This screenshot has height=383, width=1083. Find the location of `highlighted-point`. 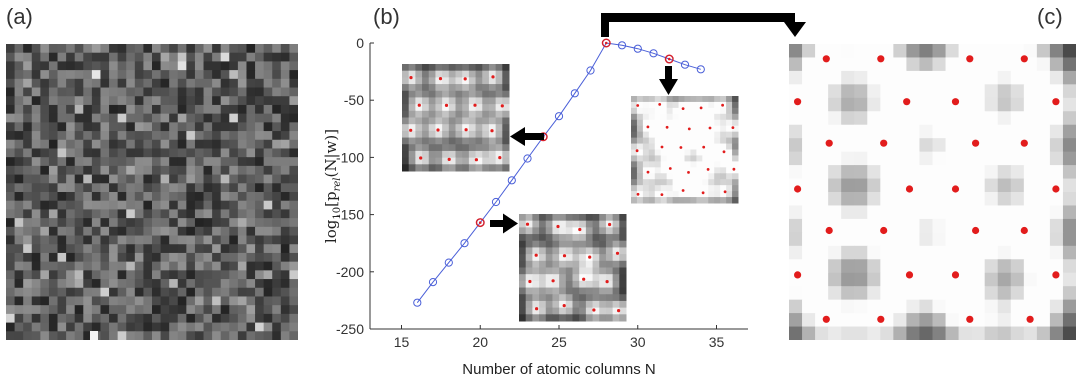

highlighted-point is located at coordinates (480, 223).